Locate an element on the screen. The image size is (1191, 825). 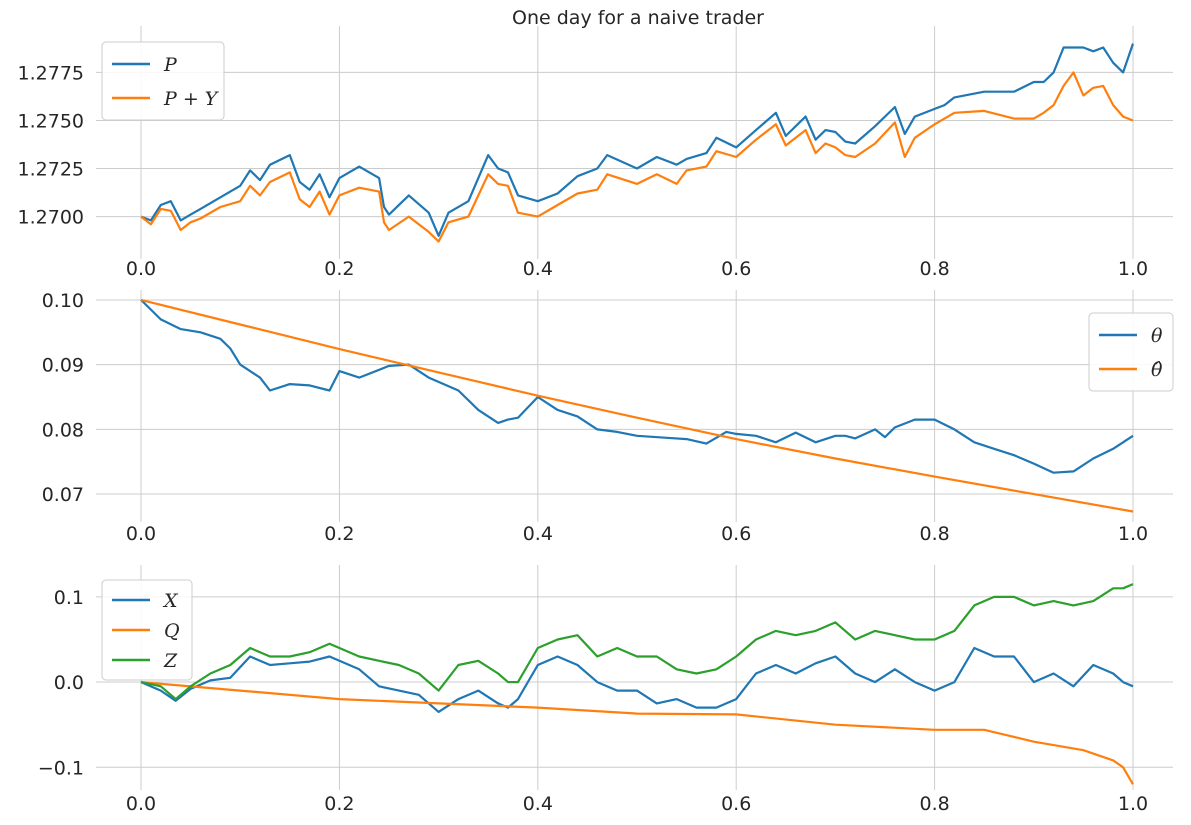
legend: P P + Y is located at coordinates (163, 81).